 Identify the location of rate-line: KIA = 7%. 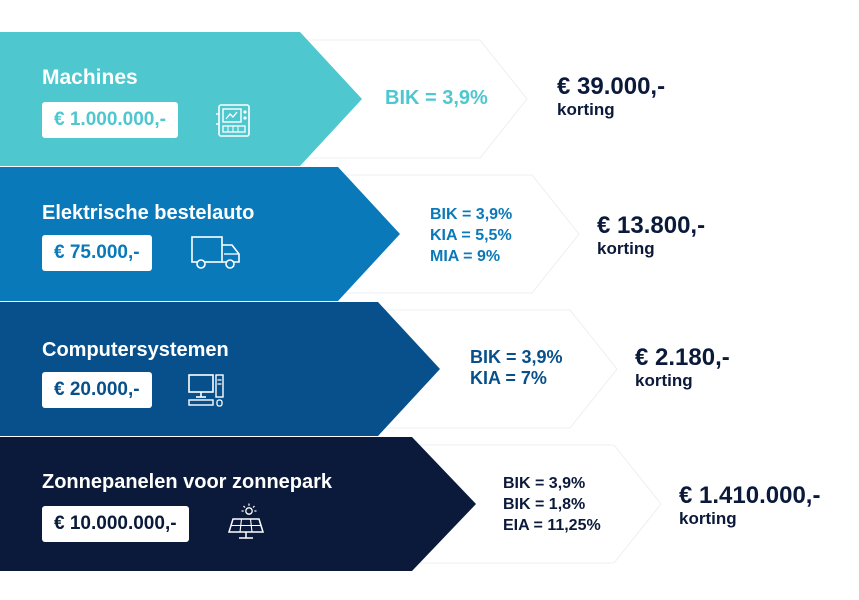
(508, 378).